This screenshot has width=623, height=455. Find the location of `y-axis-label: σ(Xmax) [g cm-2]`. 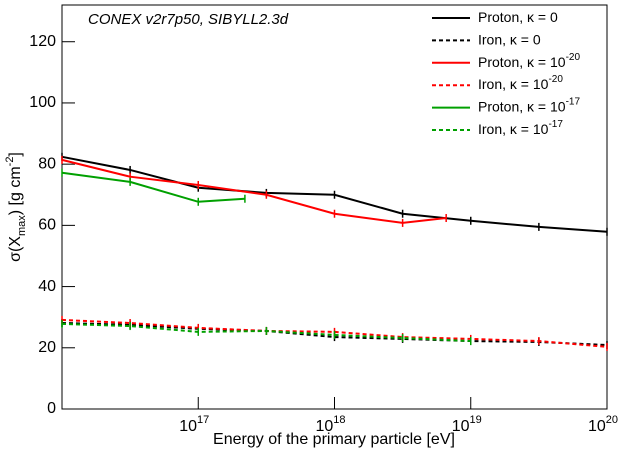

y-axis-label: σ(Xmax) [g cm-2] is located at coordinates (16, 207).